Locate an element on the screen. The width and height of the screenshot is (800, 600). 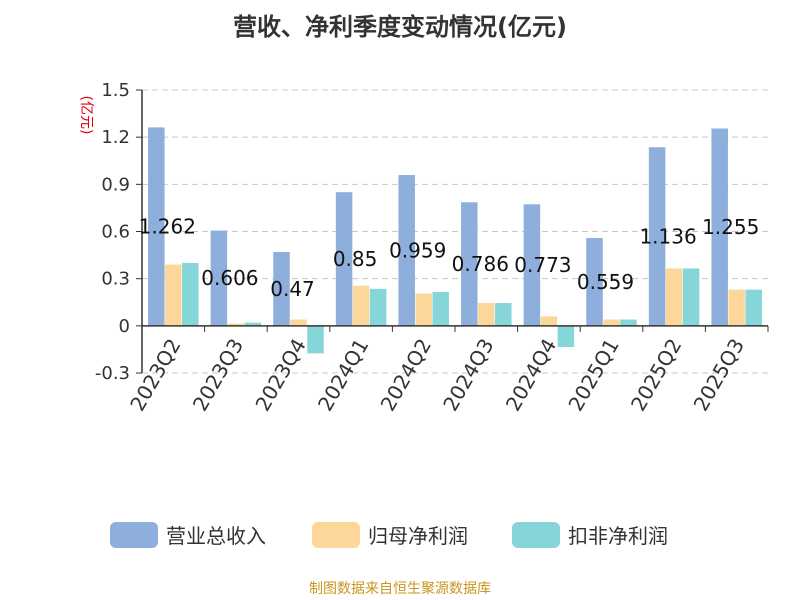
y-tick-label: 0.6 is located at coordinates (115, 232).